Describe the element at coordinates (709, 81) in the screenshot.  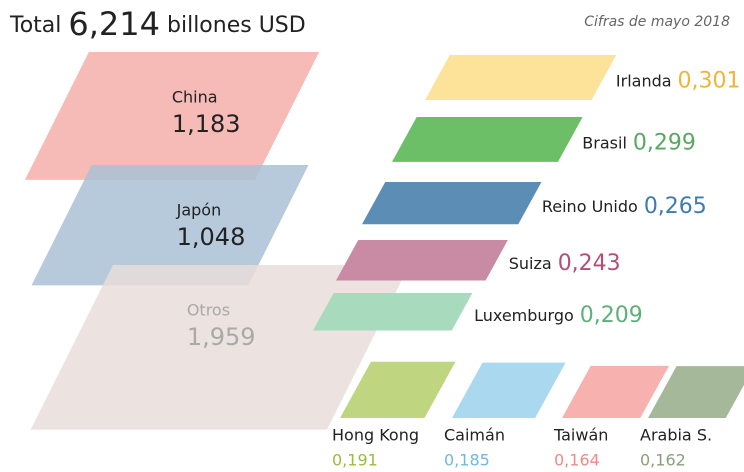
I see `value-label: 0,301` at that location.